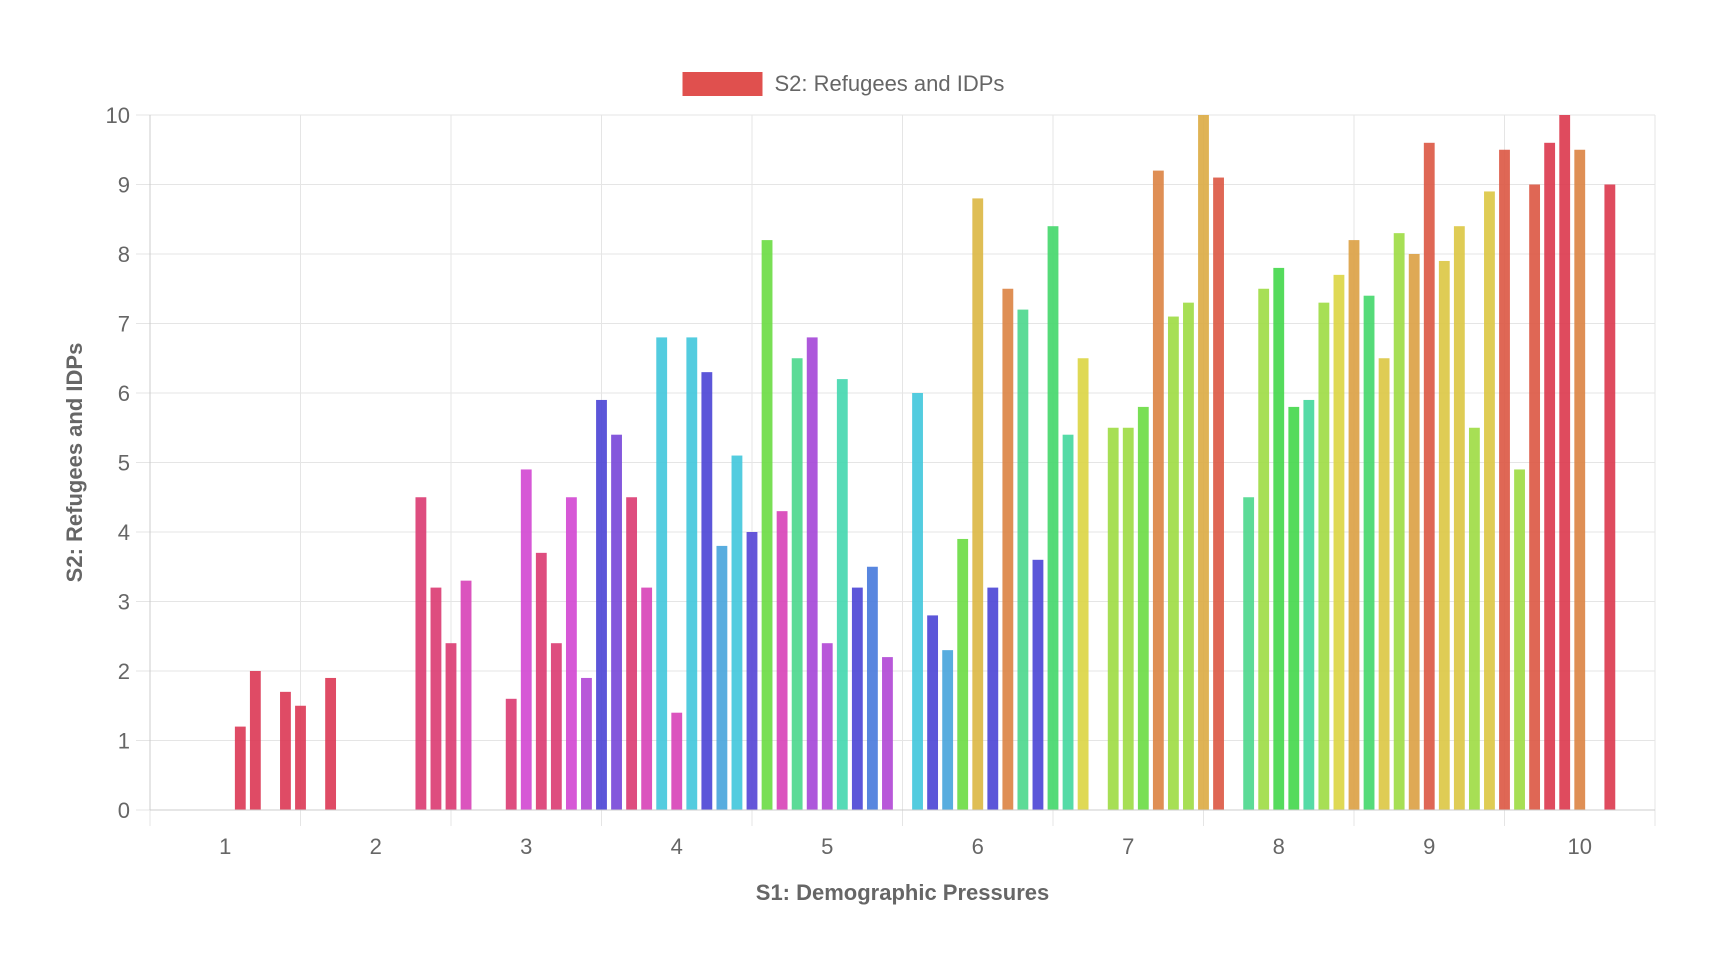 The height and width of the screenshot is (960, 1728). Describe the element at coordinates (124, 602) in the screenshot. I see `y-tick-label: 3` at that location.